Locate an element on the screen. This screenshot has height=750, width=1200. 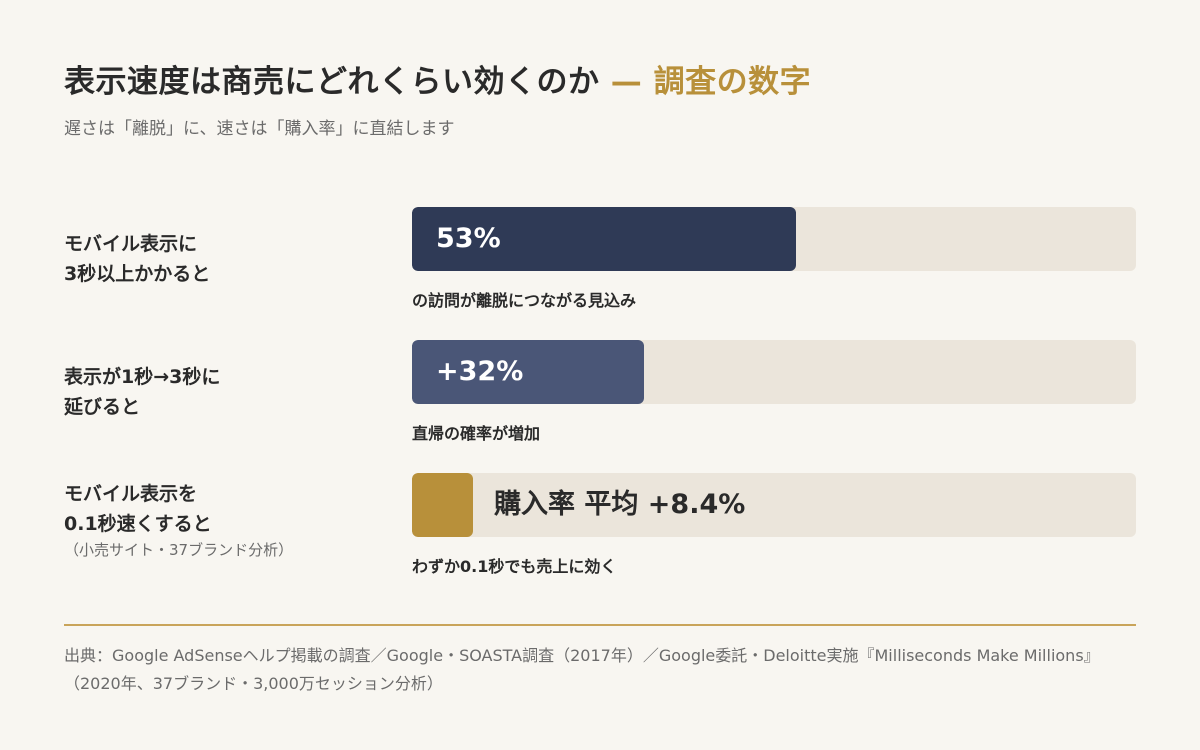
bar-value-label: +32% is located at coordinates (480, 371).